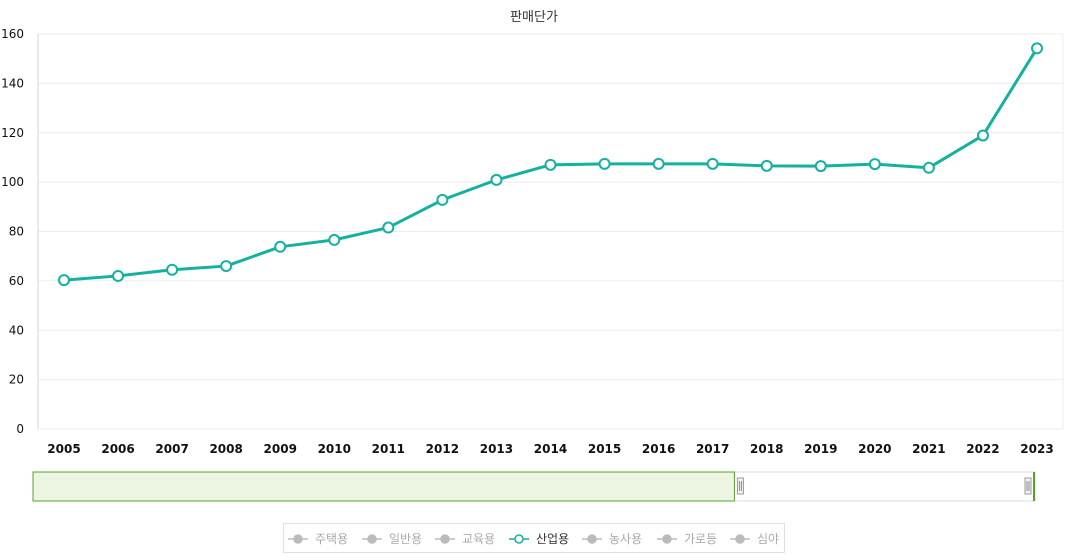 The image size is (1073, 560). I want to click on legend-item: 일반용, so click(392, 539).